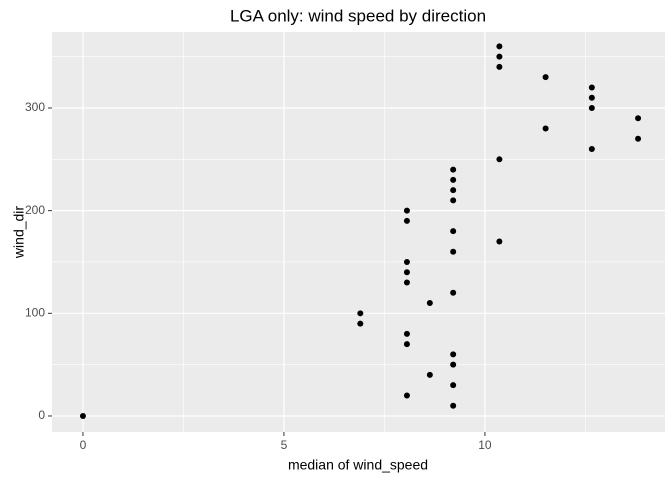 This screenshot has height=480, width=672. What do you see at coordinates (485, 445) in the screenshot?
I see `x-tick-label: 10` at bounding box center [485, 445].